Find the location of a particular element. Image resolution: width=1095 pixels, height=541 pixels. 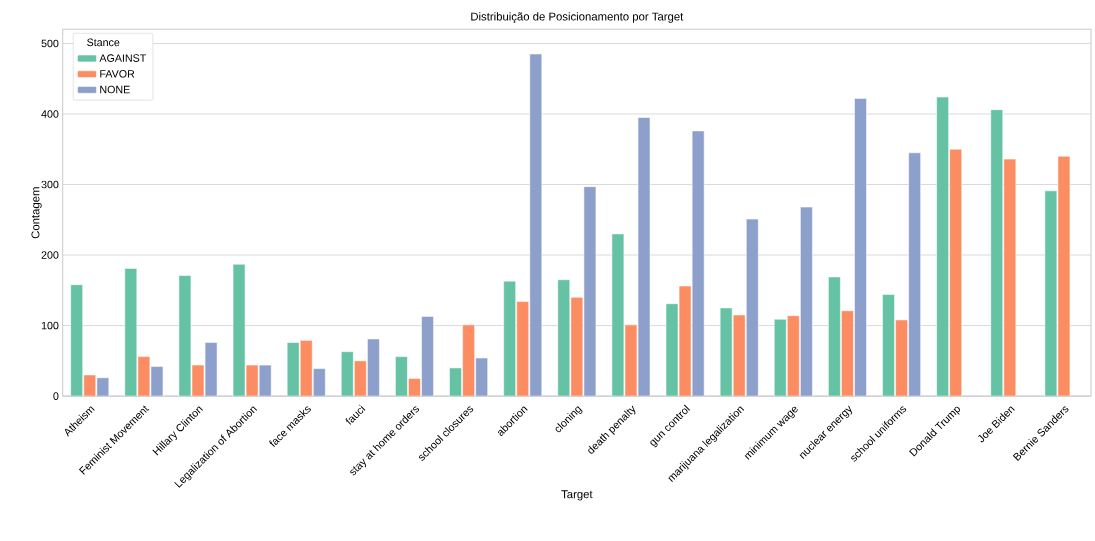

y-tick-label: 400 is located at coordinates (50, 113).